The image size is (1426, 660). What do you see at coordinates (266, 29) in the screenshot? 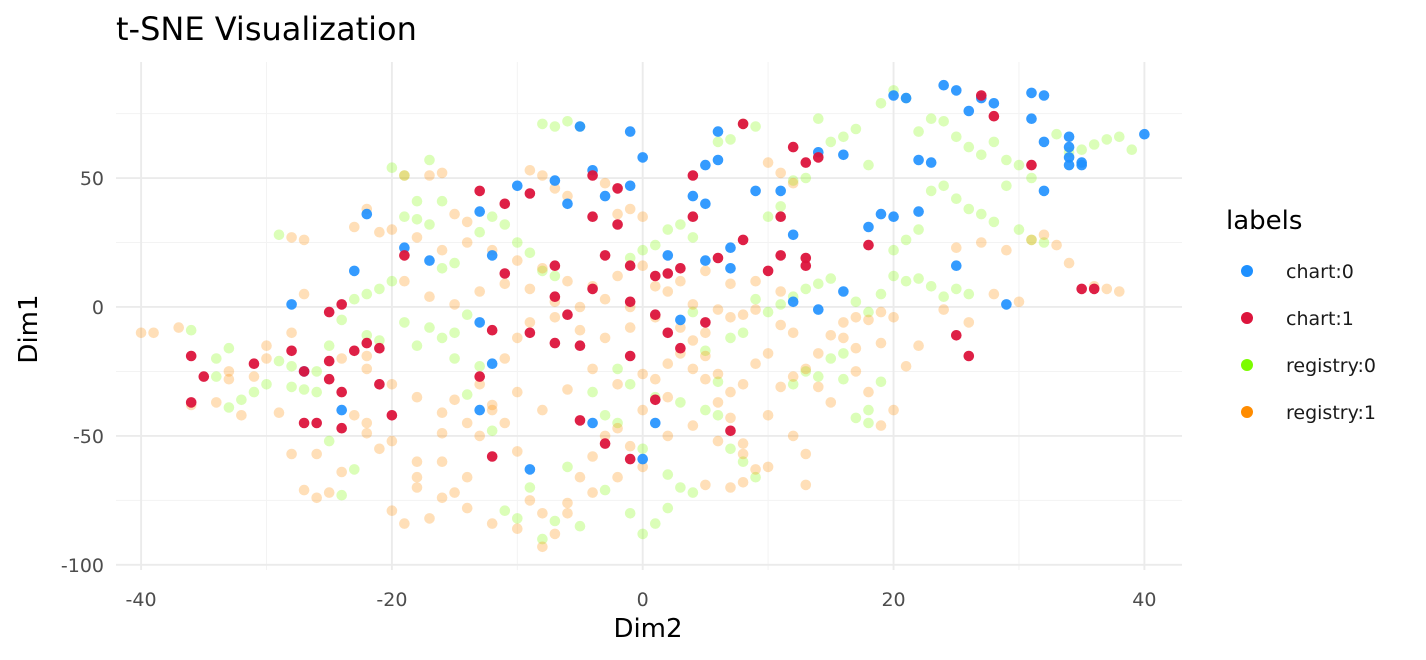
I see `chart-title: t-SNE Visualization` at bounding box center [266, 29].